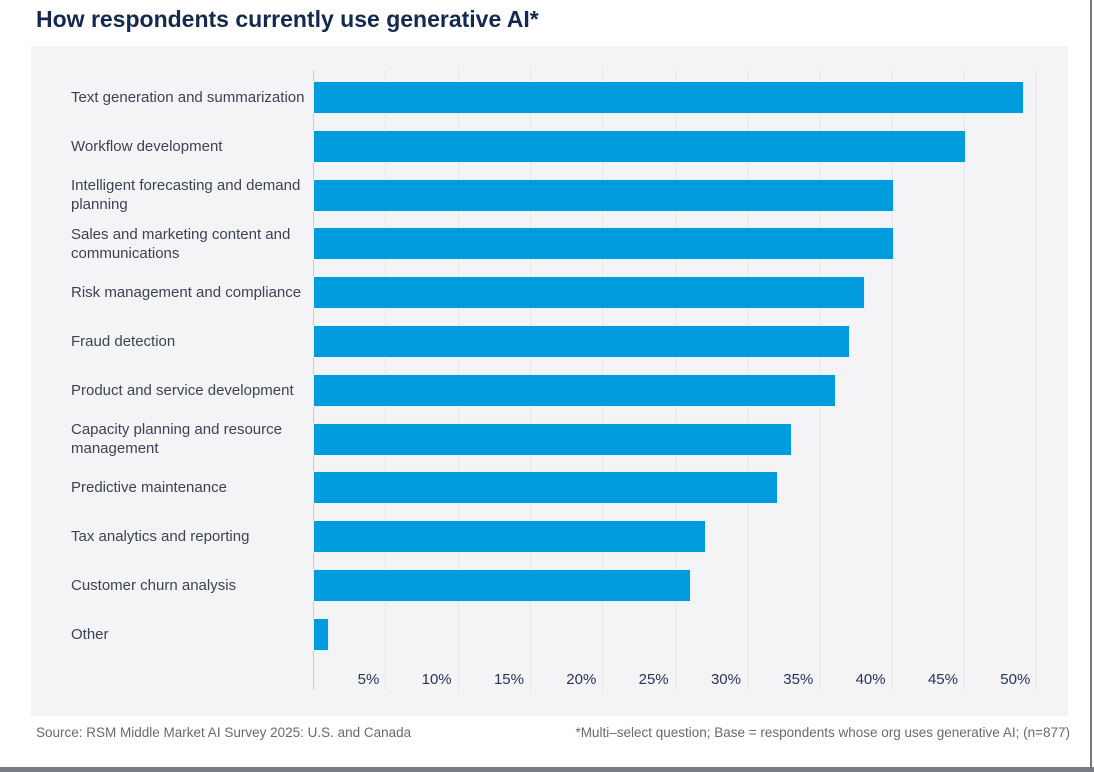  What do you see at coordinates (368, 679) in the screenshot?
I see `x-tick-label: 5%` at bounding box center [368, 679].